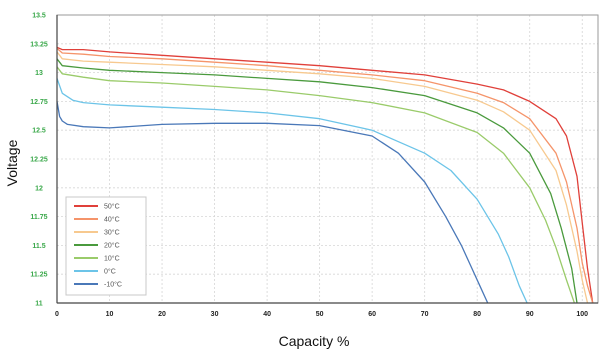 The image size is (608, 352). Describe the element at coordinates (112, 207) in the screenshot. I see `legend-label: 50°C` at that location.